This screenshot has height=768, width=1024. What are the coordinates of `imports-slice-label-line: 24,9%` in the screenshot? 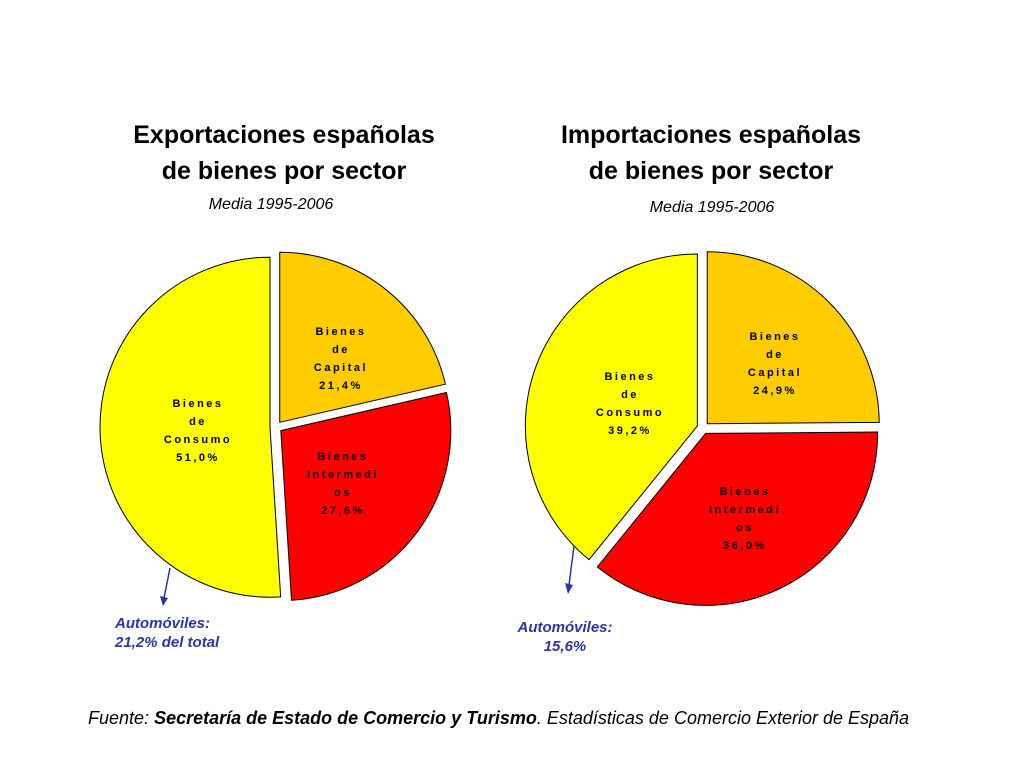 It's located at (775, 391).